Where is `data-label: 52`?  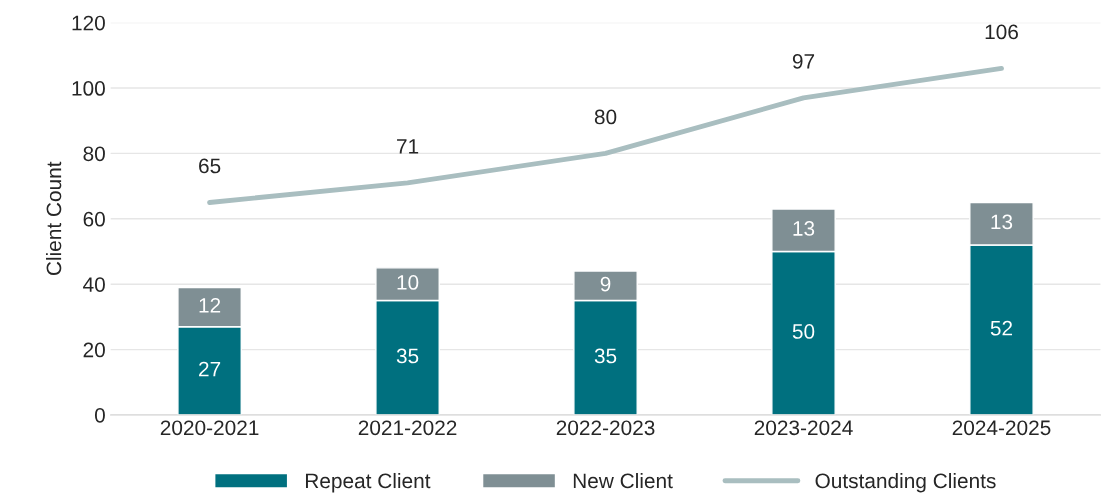
data-label: 52 is located at coordinates (1001, 328).